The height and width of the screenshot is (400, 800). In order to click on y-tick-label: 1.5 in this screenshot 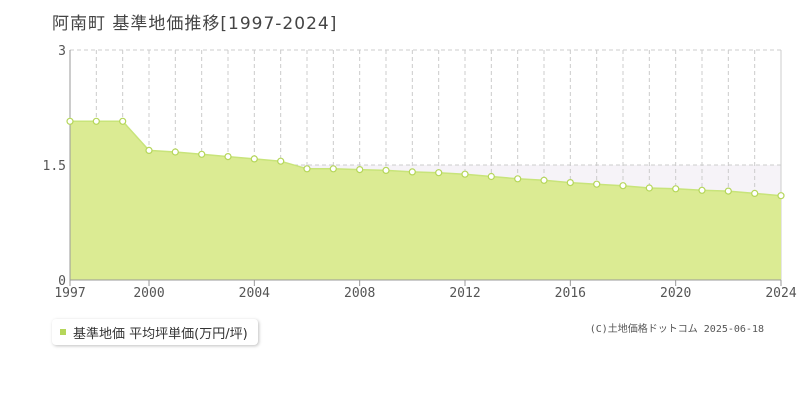, I will do `click(54, 166)`.